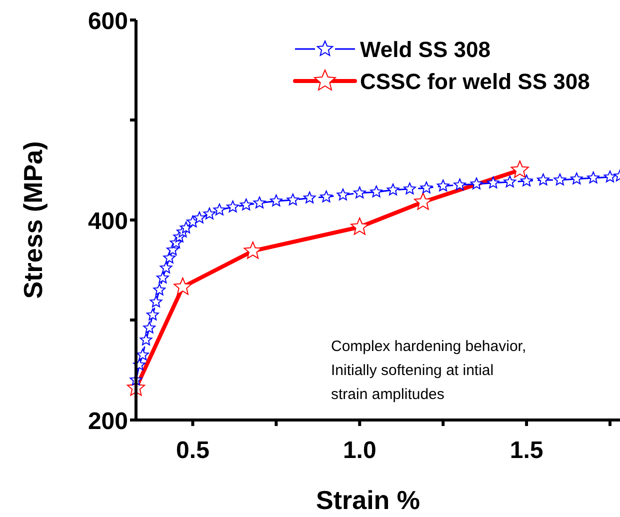  Describe the element at coordinates (368, 500) in the screenshot. I see `x-axis-title: Strain %` at that location.